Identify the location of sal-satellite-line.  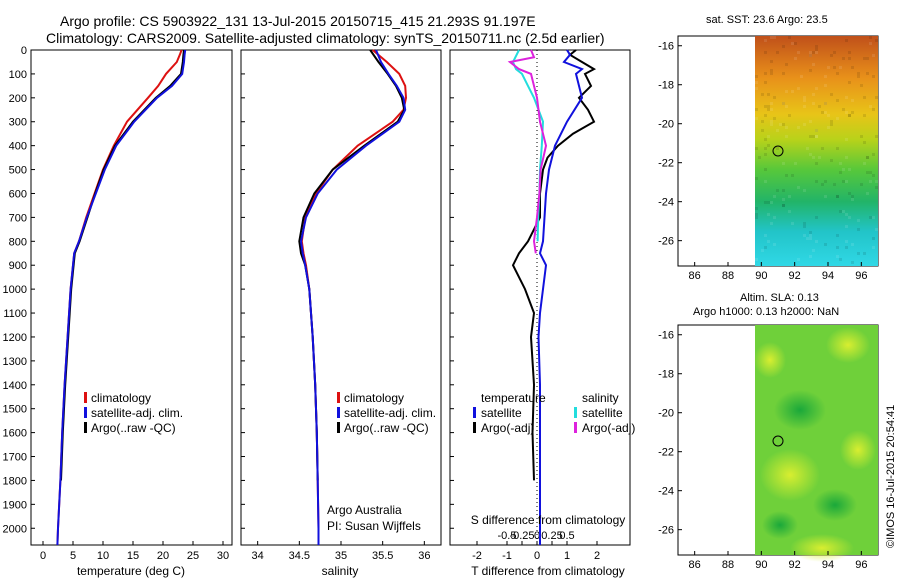
(353, 297).